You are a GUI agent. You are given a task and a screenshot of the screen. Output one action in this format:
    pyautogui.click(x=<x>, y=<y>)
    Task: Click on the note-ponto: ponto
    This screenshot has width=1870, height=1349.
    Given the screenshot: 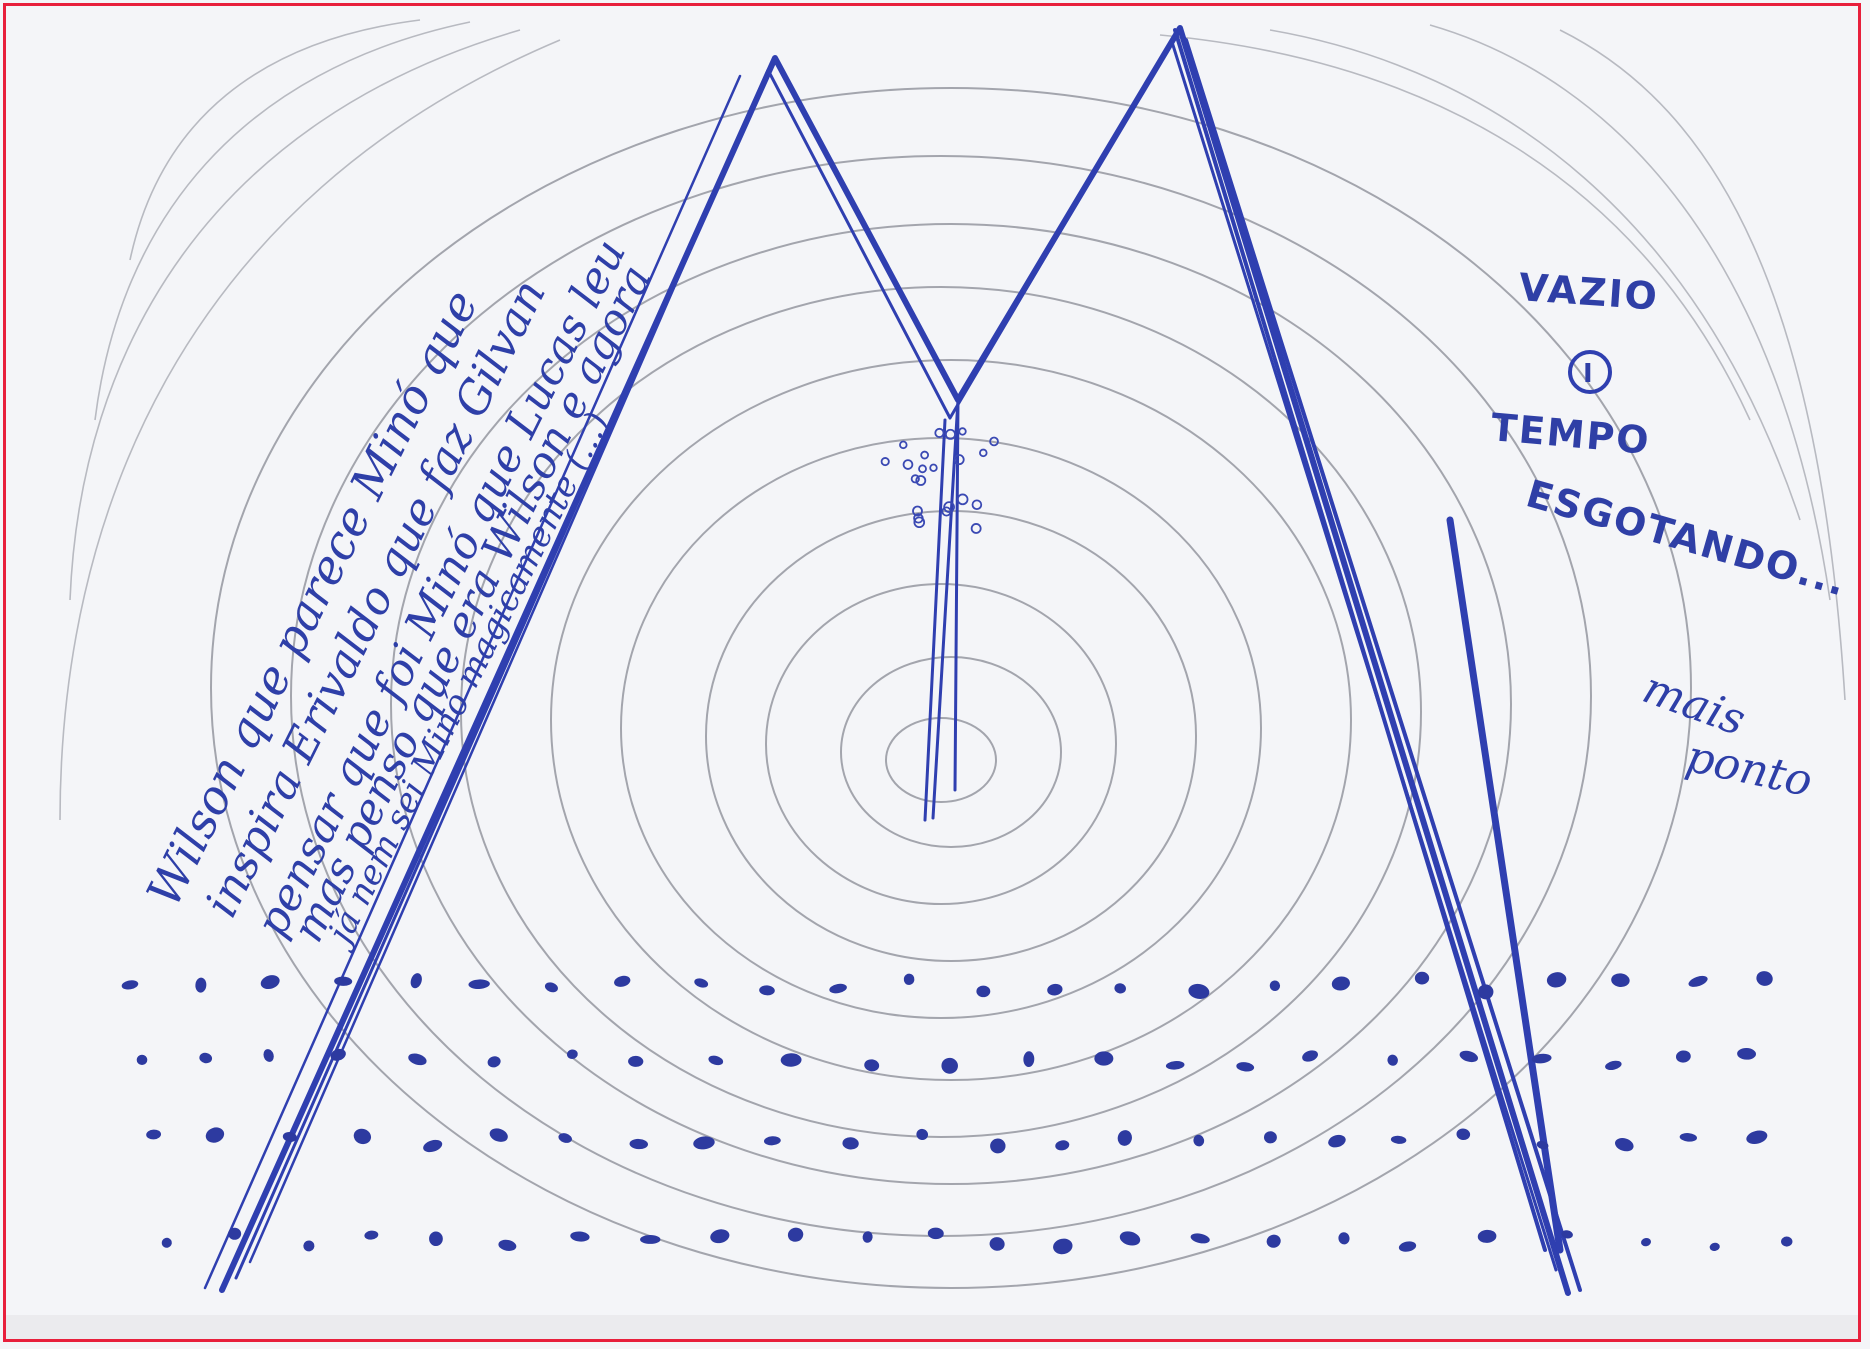 What is the action you would take?
    pyautogui.click(x=1749, y=769)
    